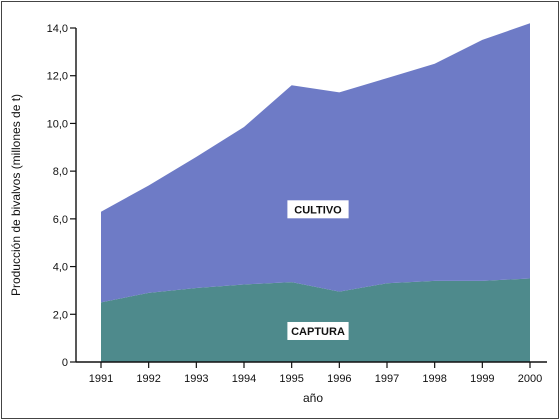  What do you see at coordinates (101, 379) in the screenshot?
I see `x-tick-label: 1991` at bounding box center [101, 379].